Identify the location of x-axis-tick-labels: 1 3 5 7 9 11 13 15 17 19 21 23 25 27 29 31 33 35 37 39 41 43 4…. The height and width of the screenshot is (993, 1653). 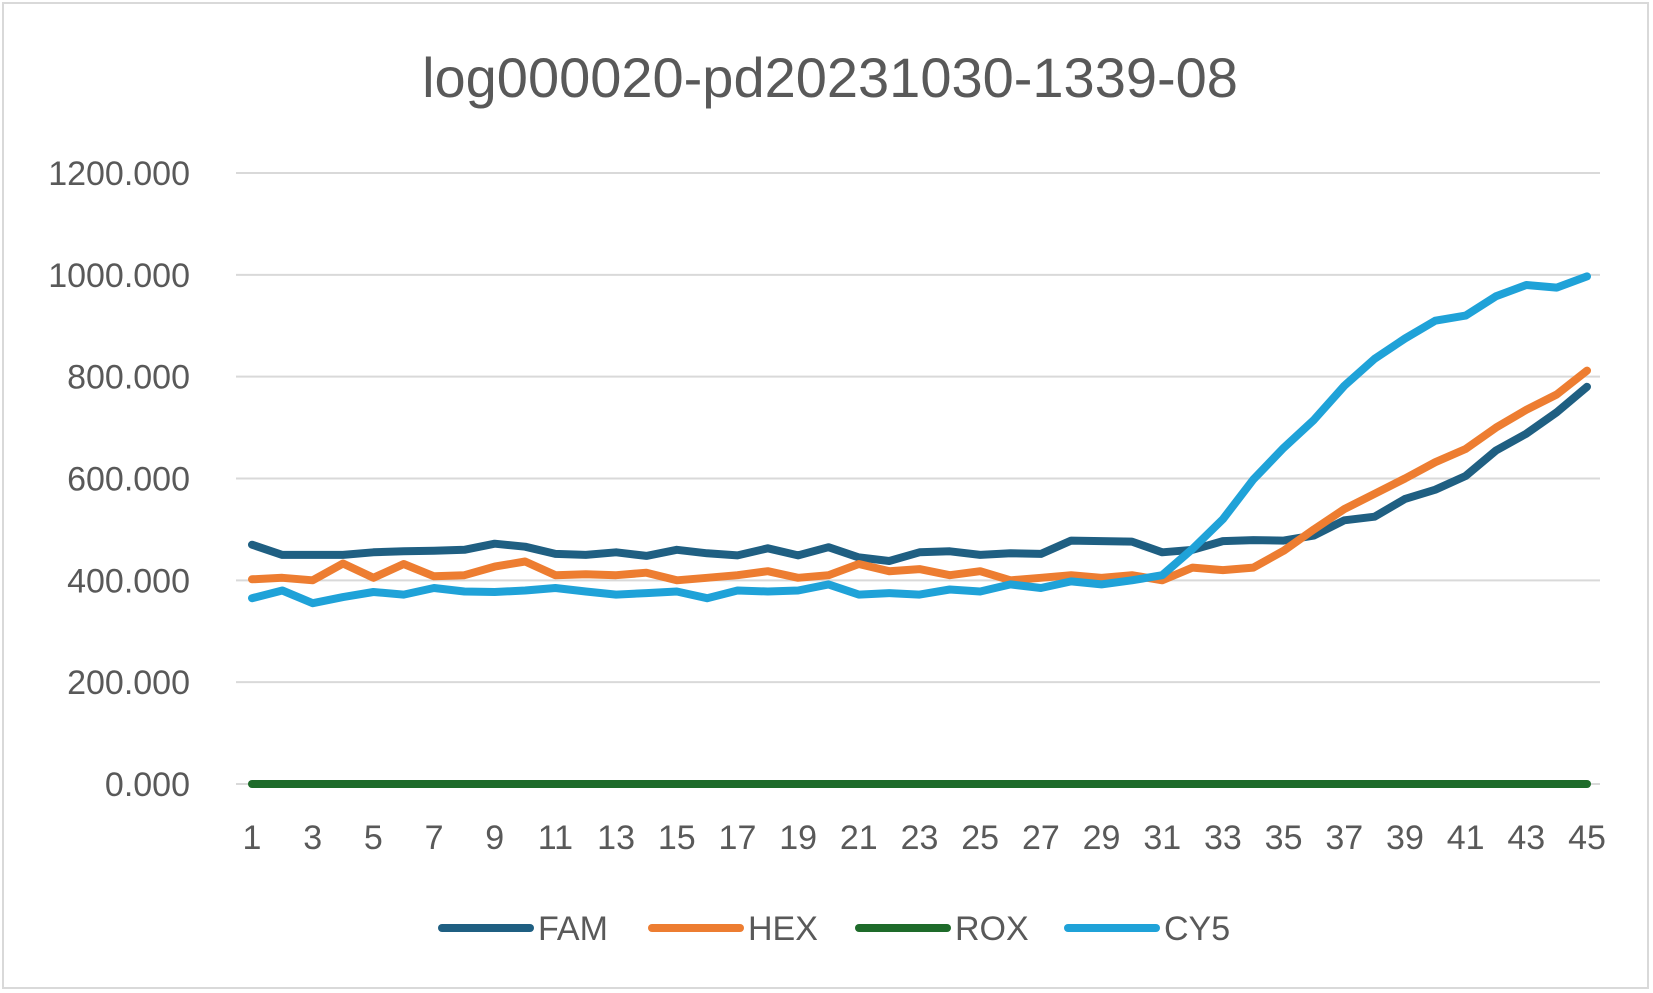
(924, 838).